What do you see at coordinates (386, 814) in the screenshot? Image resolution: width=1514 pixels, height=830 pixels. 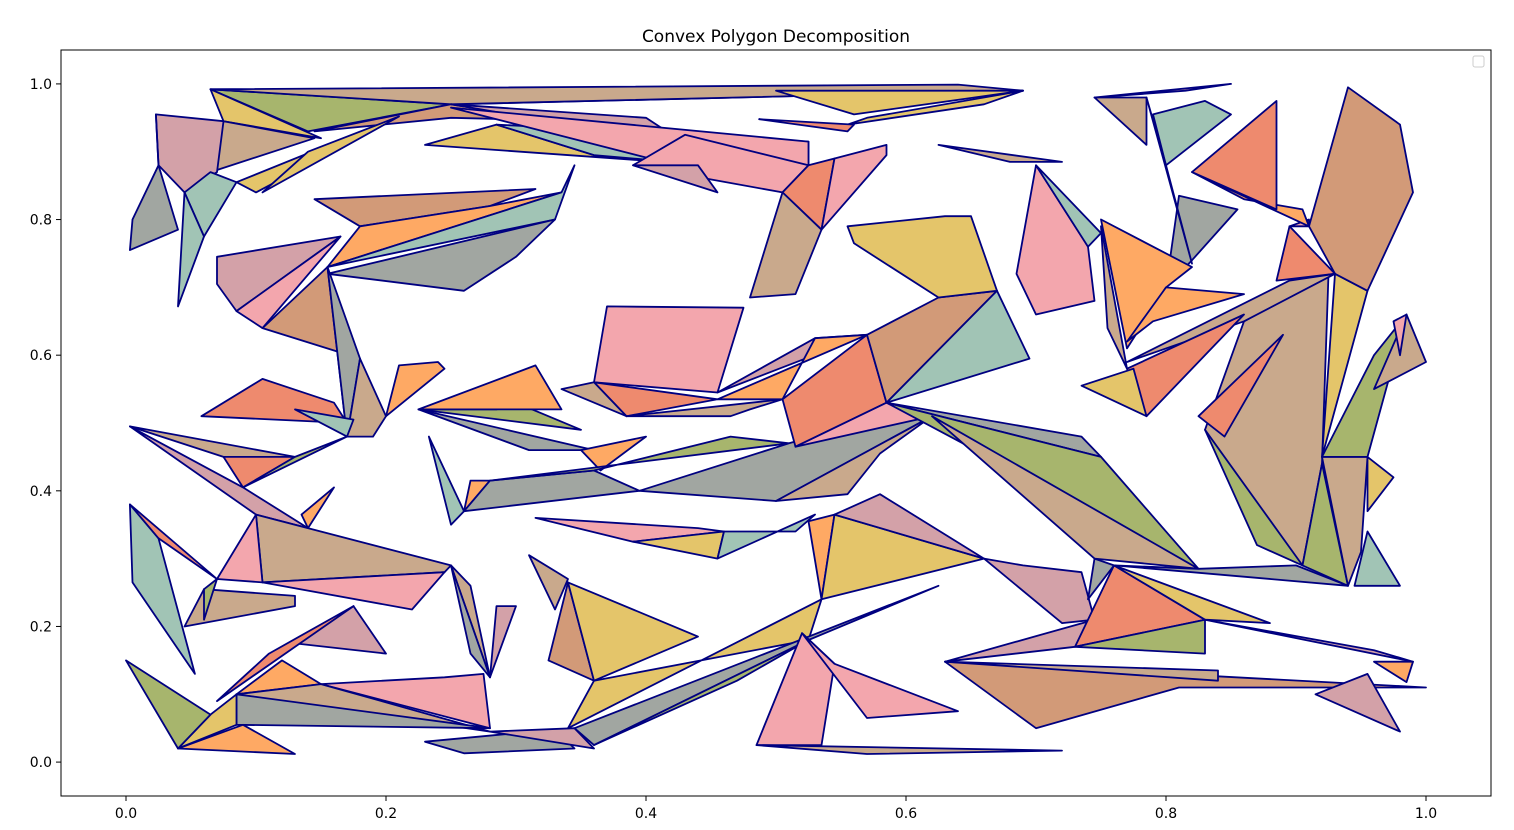 I see `x-tick-label: 0.2` at bounding box center [386, 814].